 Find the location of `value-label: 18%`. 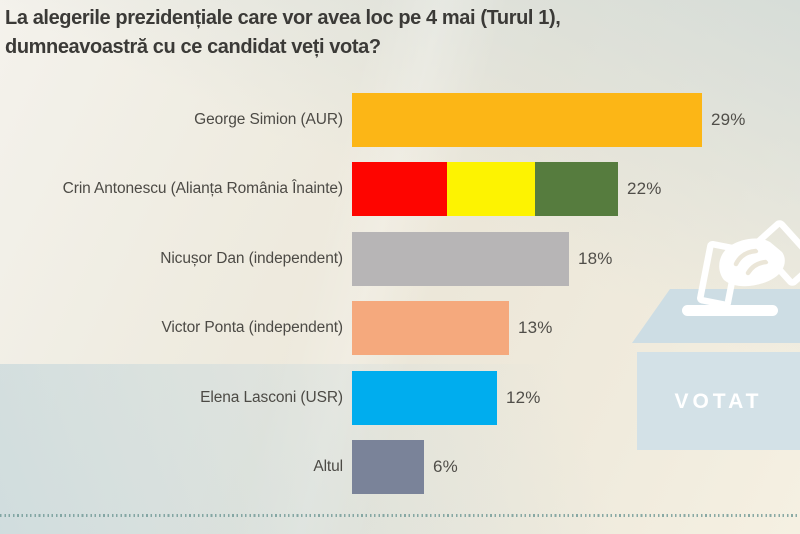

value-label: 18% is located at coordinates (595, 258).